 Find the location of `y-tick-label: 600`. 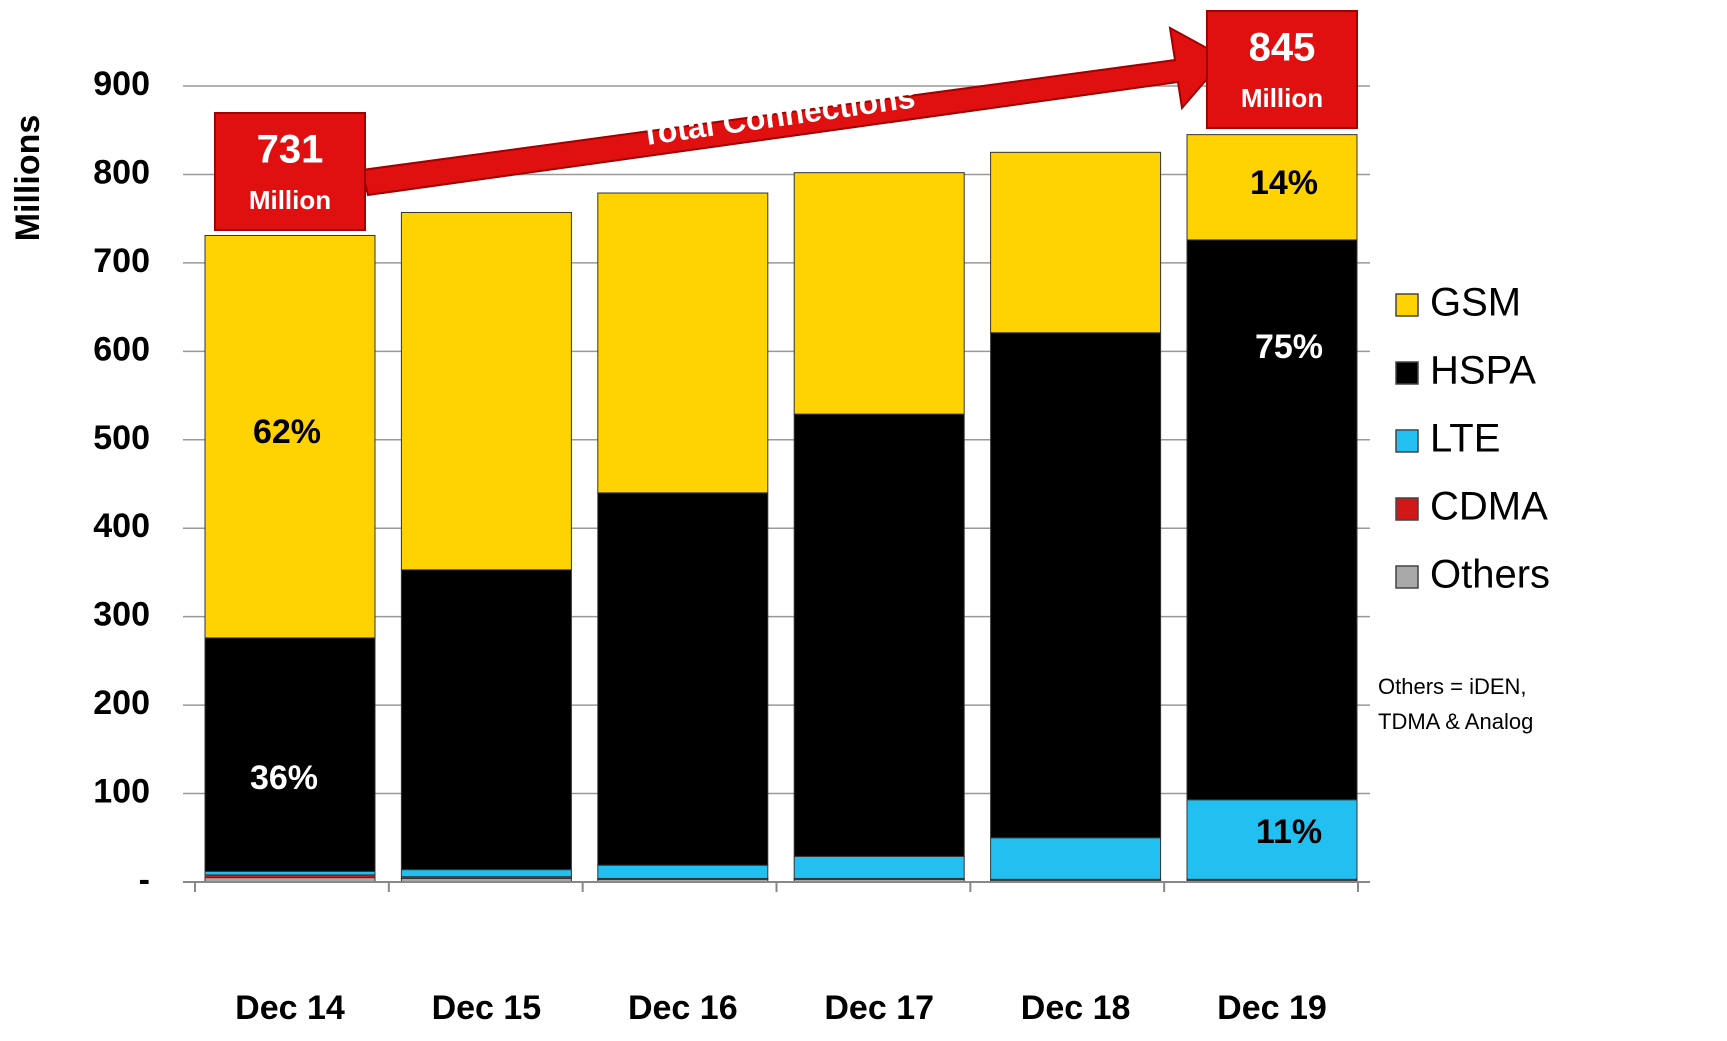

y-tick-label: 600 is located at coordinates (121, 349).